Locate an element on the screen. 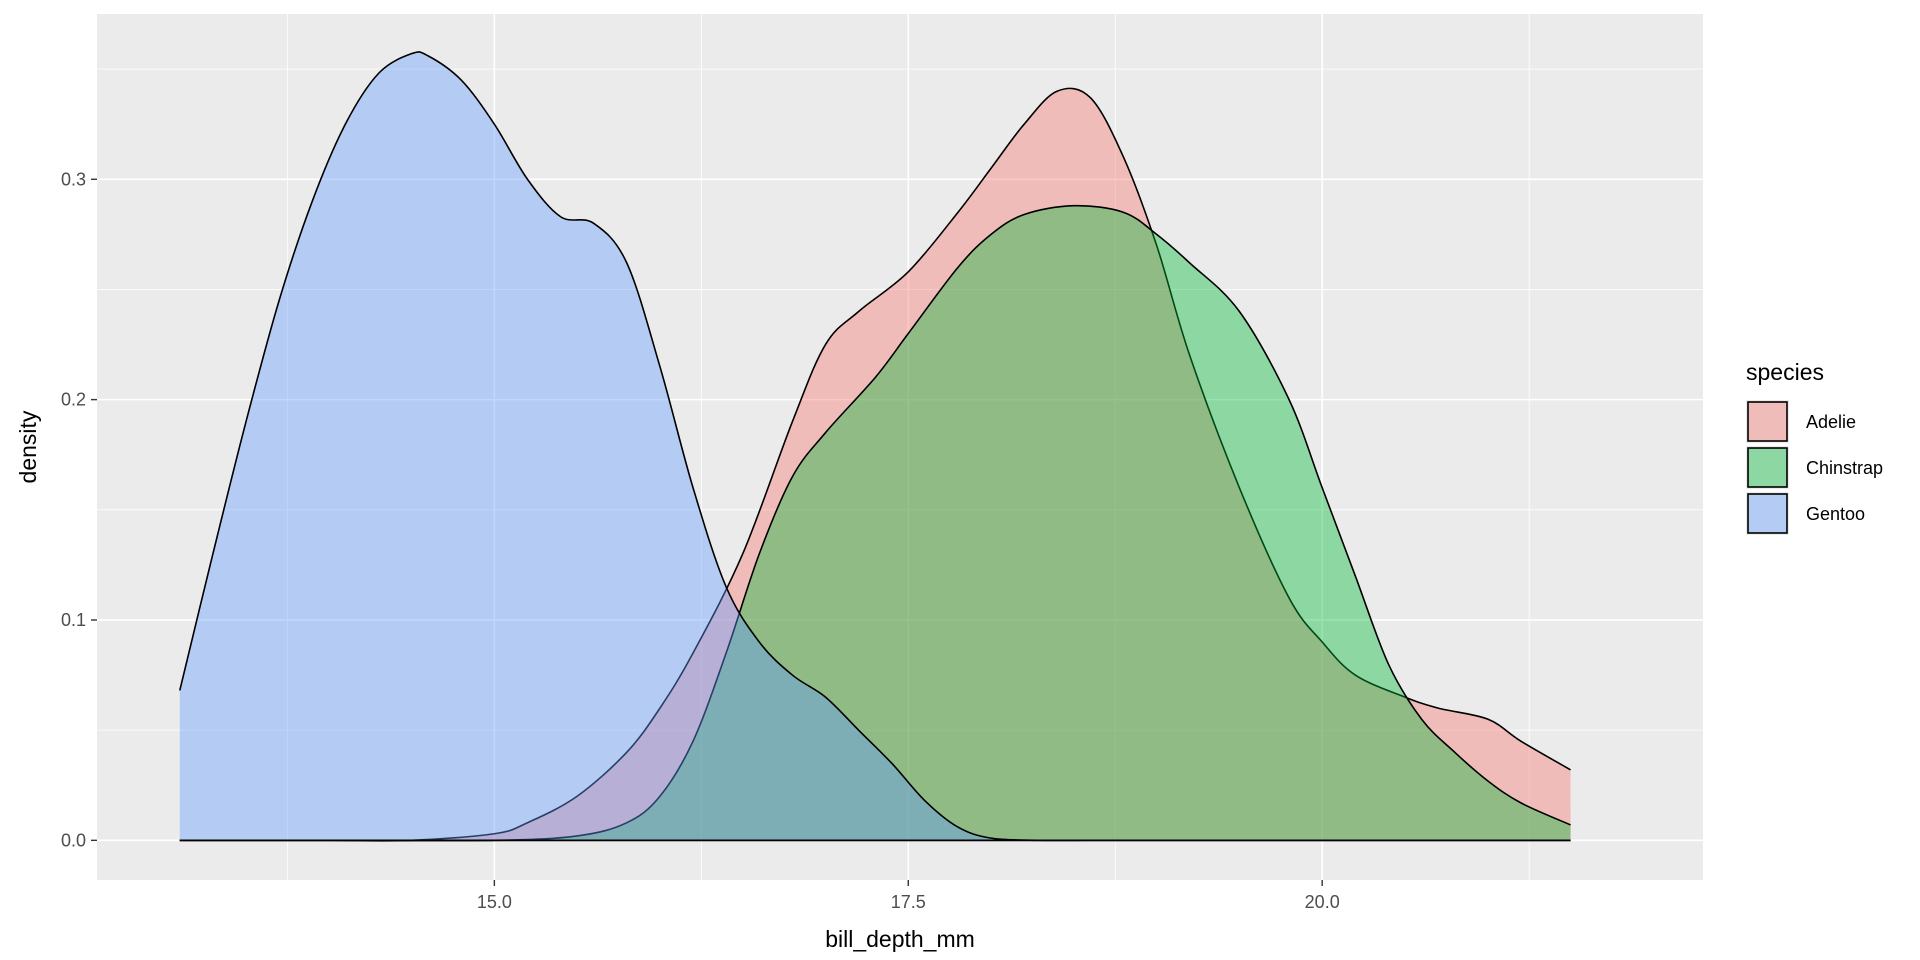  x-axis-title: bill_depth_mm is located at coordinates (900, 939).